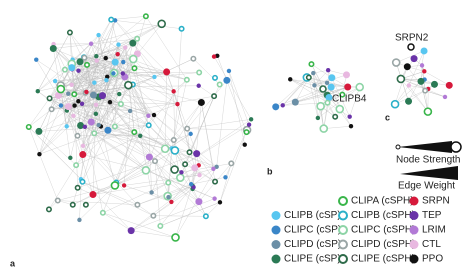  Describe the element at coordinates (312, 244) in the screenshot. I see `legend-label: CLIPD (cSP)` at that location.